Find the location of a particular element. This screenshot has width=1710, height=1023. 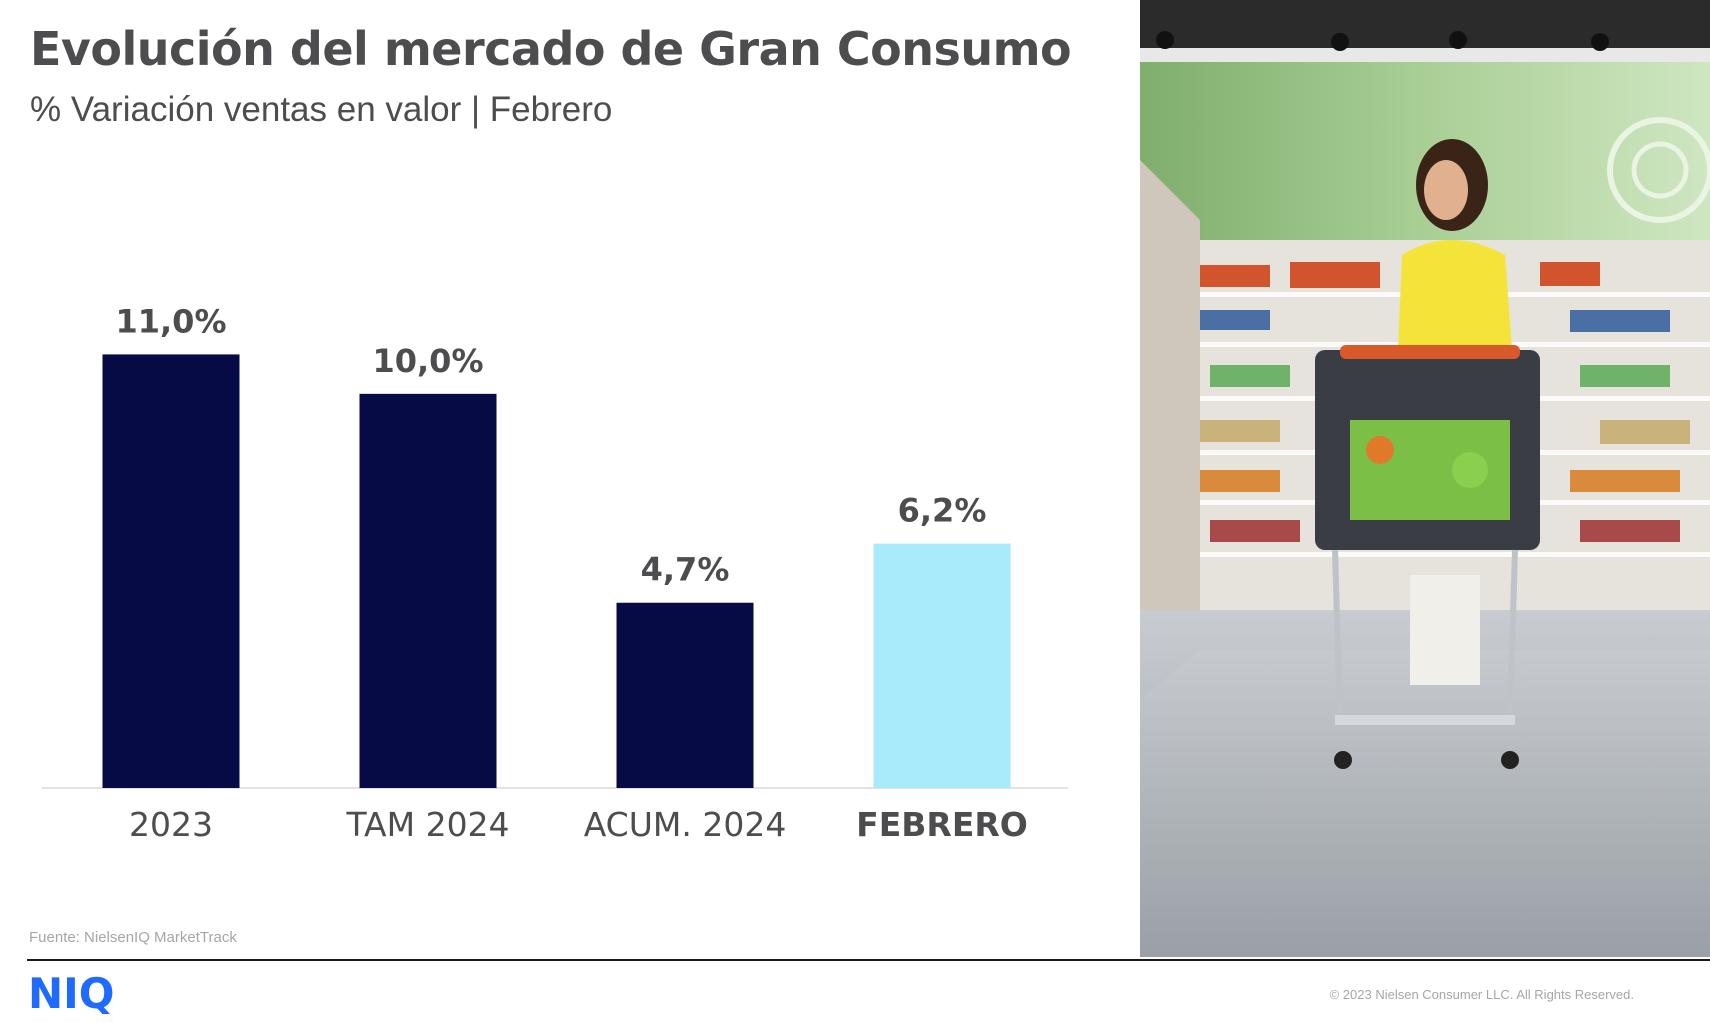

niq-logo: NIQ is located at coordinates (71, 992).